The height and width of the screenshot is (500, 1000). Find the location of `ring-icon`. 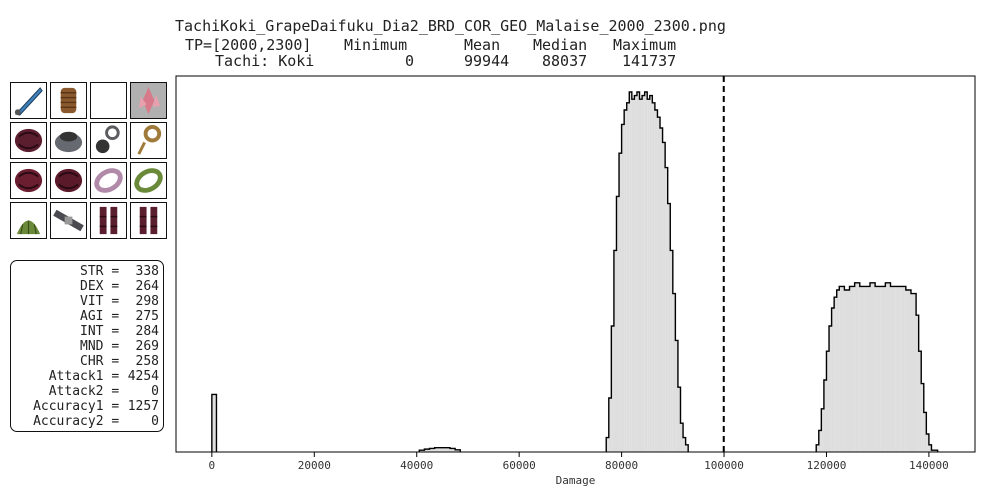

ring-icon is located at coordinates (108, 180).